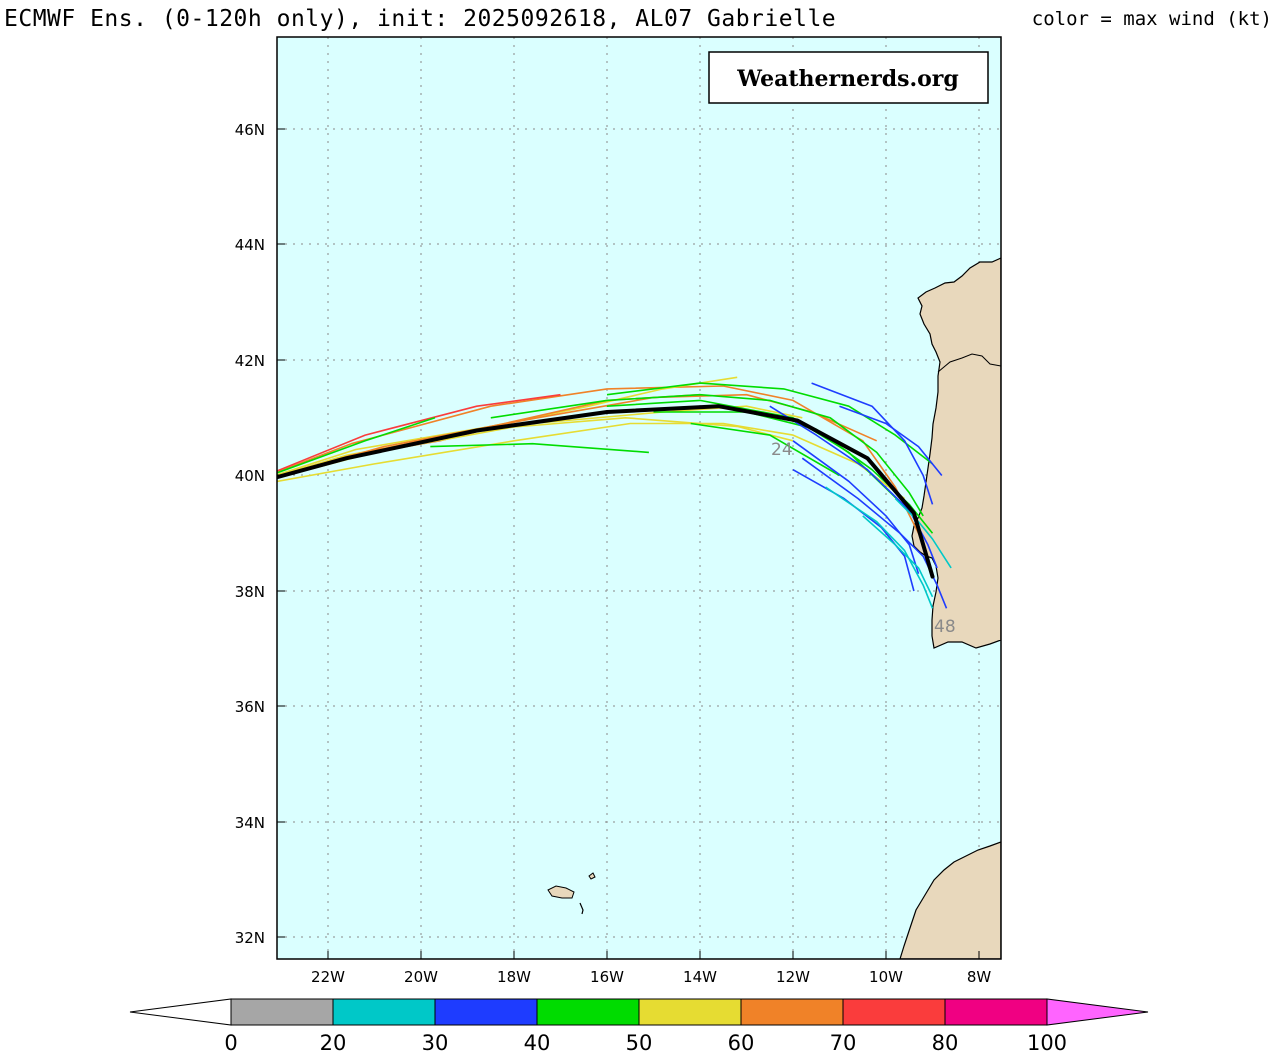  What do you see at coordinates (250, 245) in the screenshot?
I see `lat-tick-44n: 44N` at bounding box center [250, 245].